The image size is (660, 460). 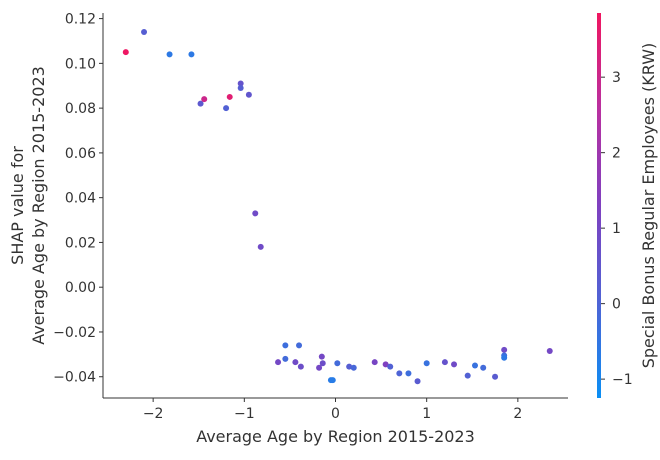 I want to click on y-tick-label: 0.04, so click(x=80, y=199).